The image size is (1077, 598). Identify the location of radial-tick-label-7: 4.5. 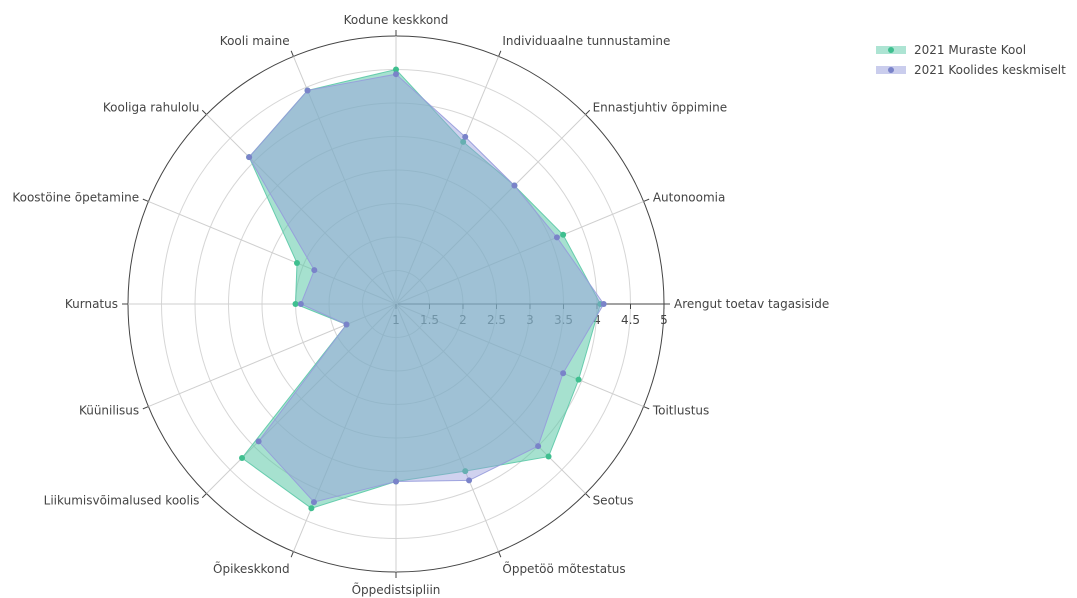
(630, 320).